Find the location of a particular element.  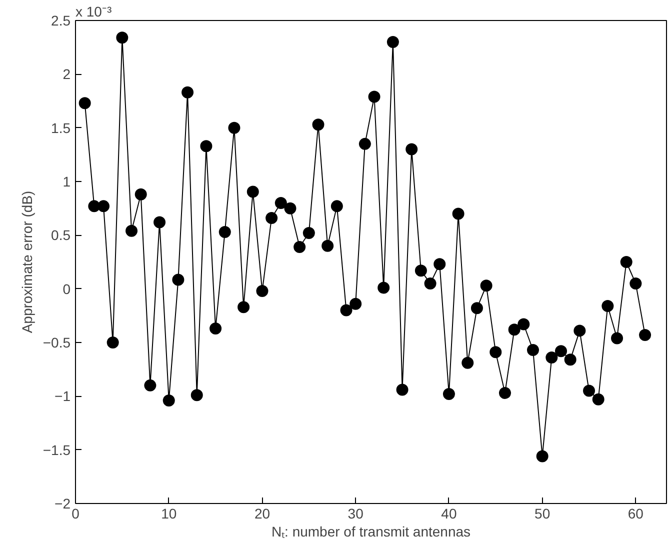

x-tick-label: 10 is located at coordinates (169, 514).